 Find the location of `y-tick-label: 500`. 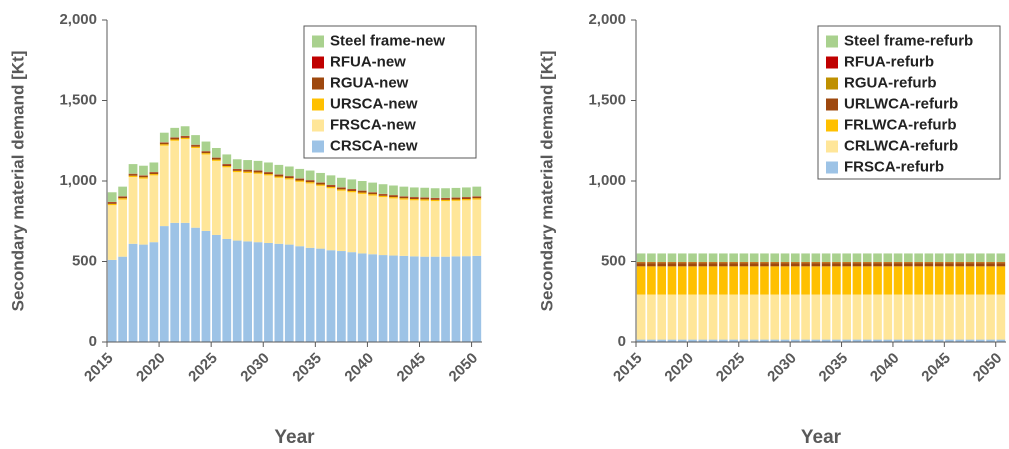

y-tick-label: 500 is located at coordinates (613, 260).